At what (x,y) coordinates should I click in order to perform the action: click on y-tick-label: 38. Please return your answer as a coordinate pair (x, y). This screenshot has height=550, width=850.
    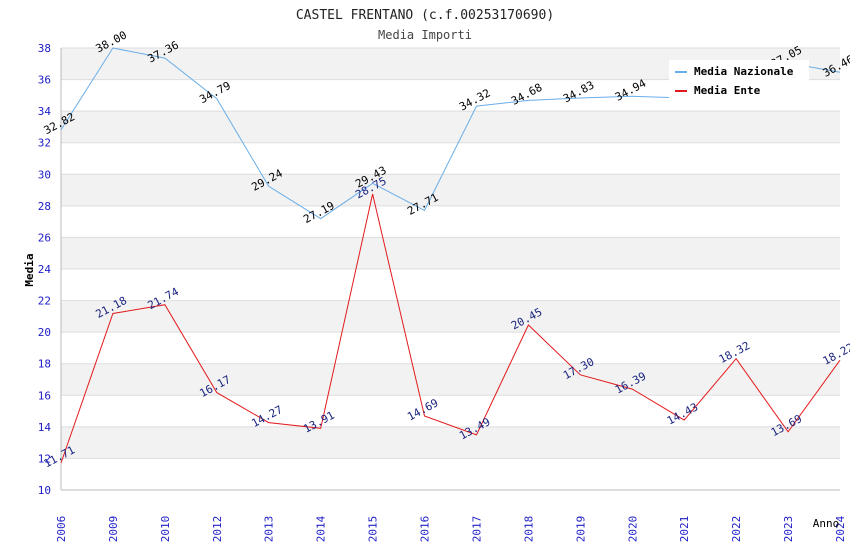
    Looking at the image, I should click on (44, 48).